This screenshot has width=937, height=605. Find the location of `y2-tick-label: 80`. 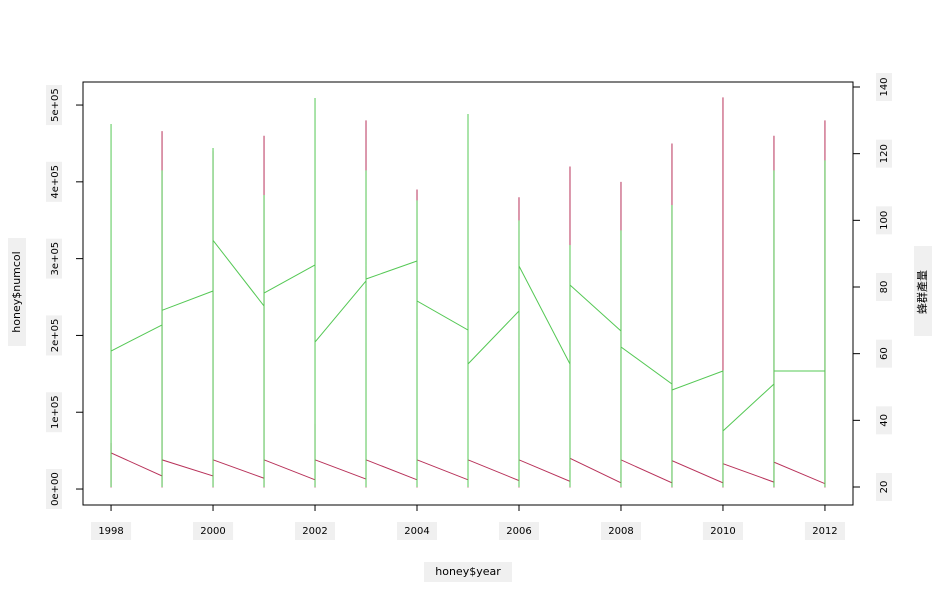

y2-tick-label: 80 is located at coordinates (884, 287).